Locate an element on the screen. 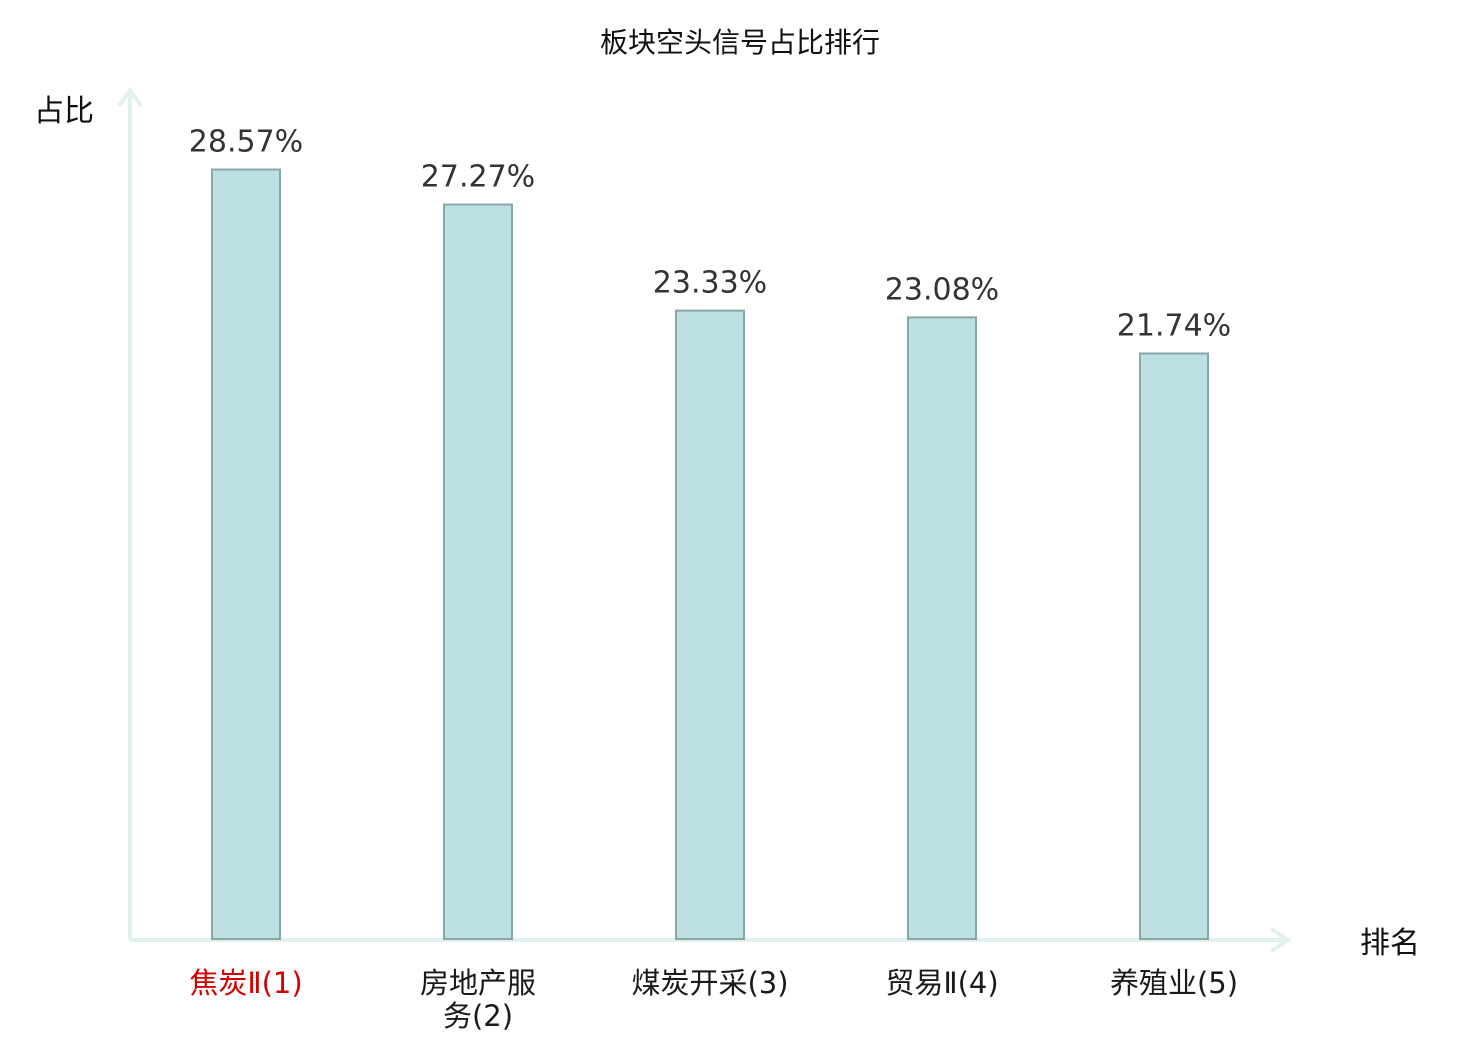  category-labels: 焦炭Ⅱ(1) 房地产服务(2) 煤炭开采(3) 贸易Ⅱ(4) 养殖业(5) is located at coordinates (713, 999).